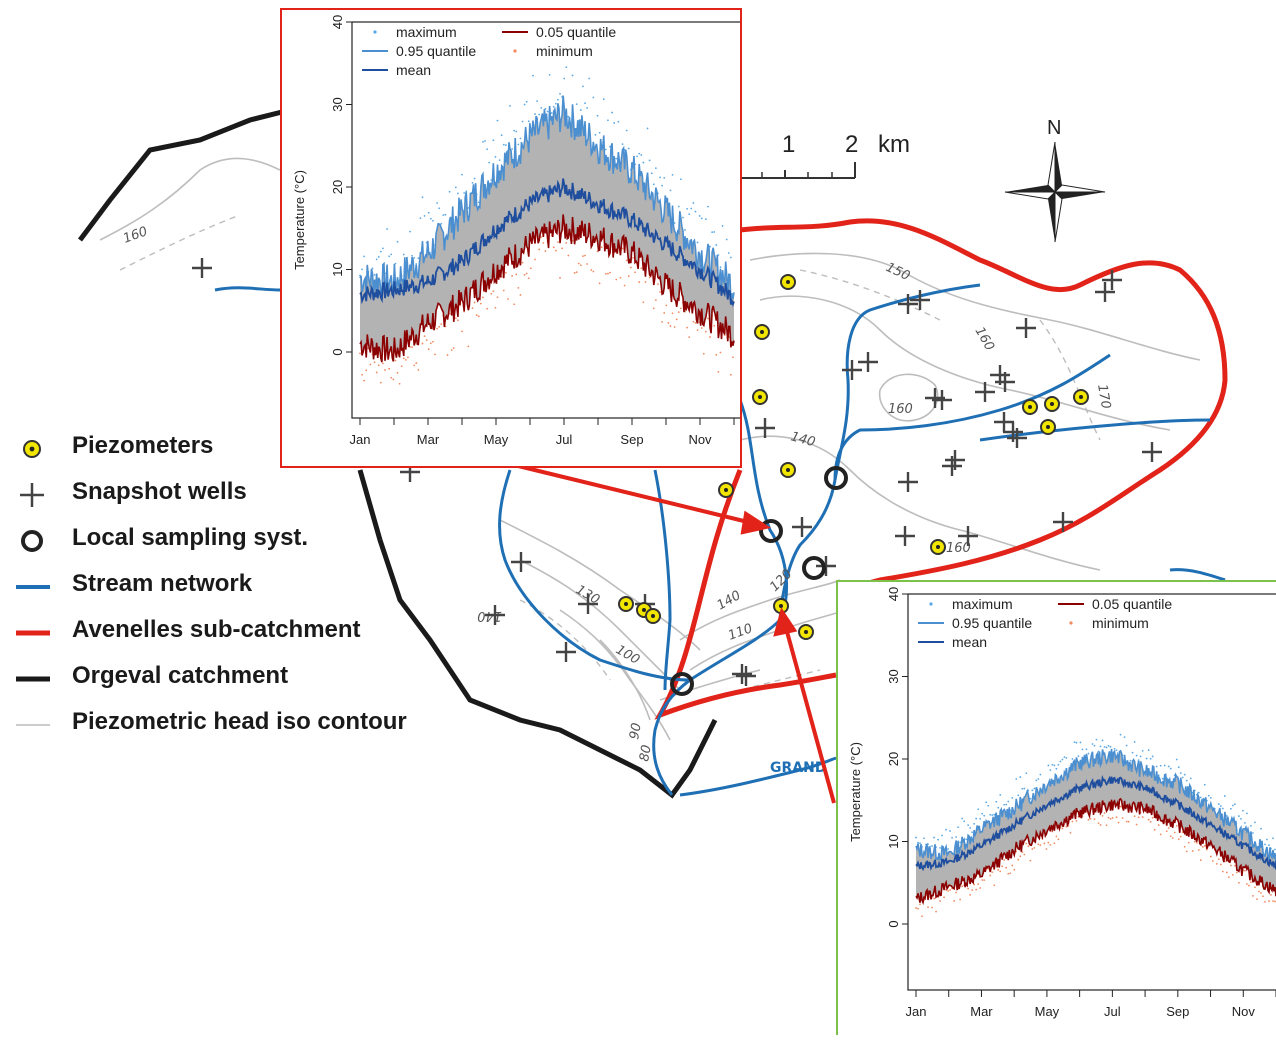  Describe the element at coordinates (244, 727) in the screenshot. I see `legend-item-contour: Piezometric head iso contour` at that location.